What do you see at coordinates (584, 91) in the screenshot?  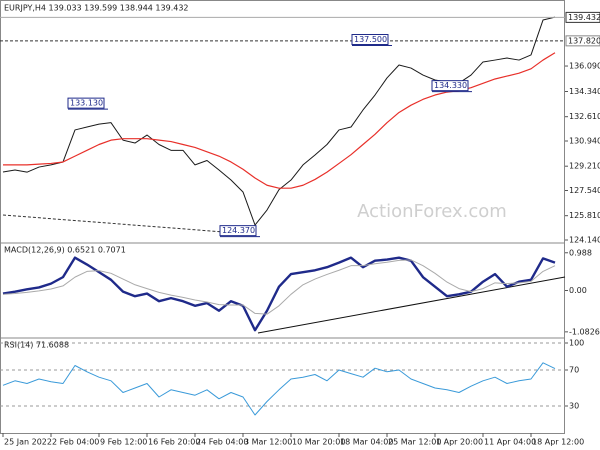 I see `y-tick-label: 134.340` at bounding box center [584, 91].